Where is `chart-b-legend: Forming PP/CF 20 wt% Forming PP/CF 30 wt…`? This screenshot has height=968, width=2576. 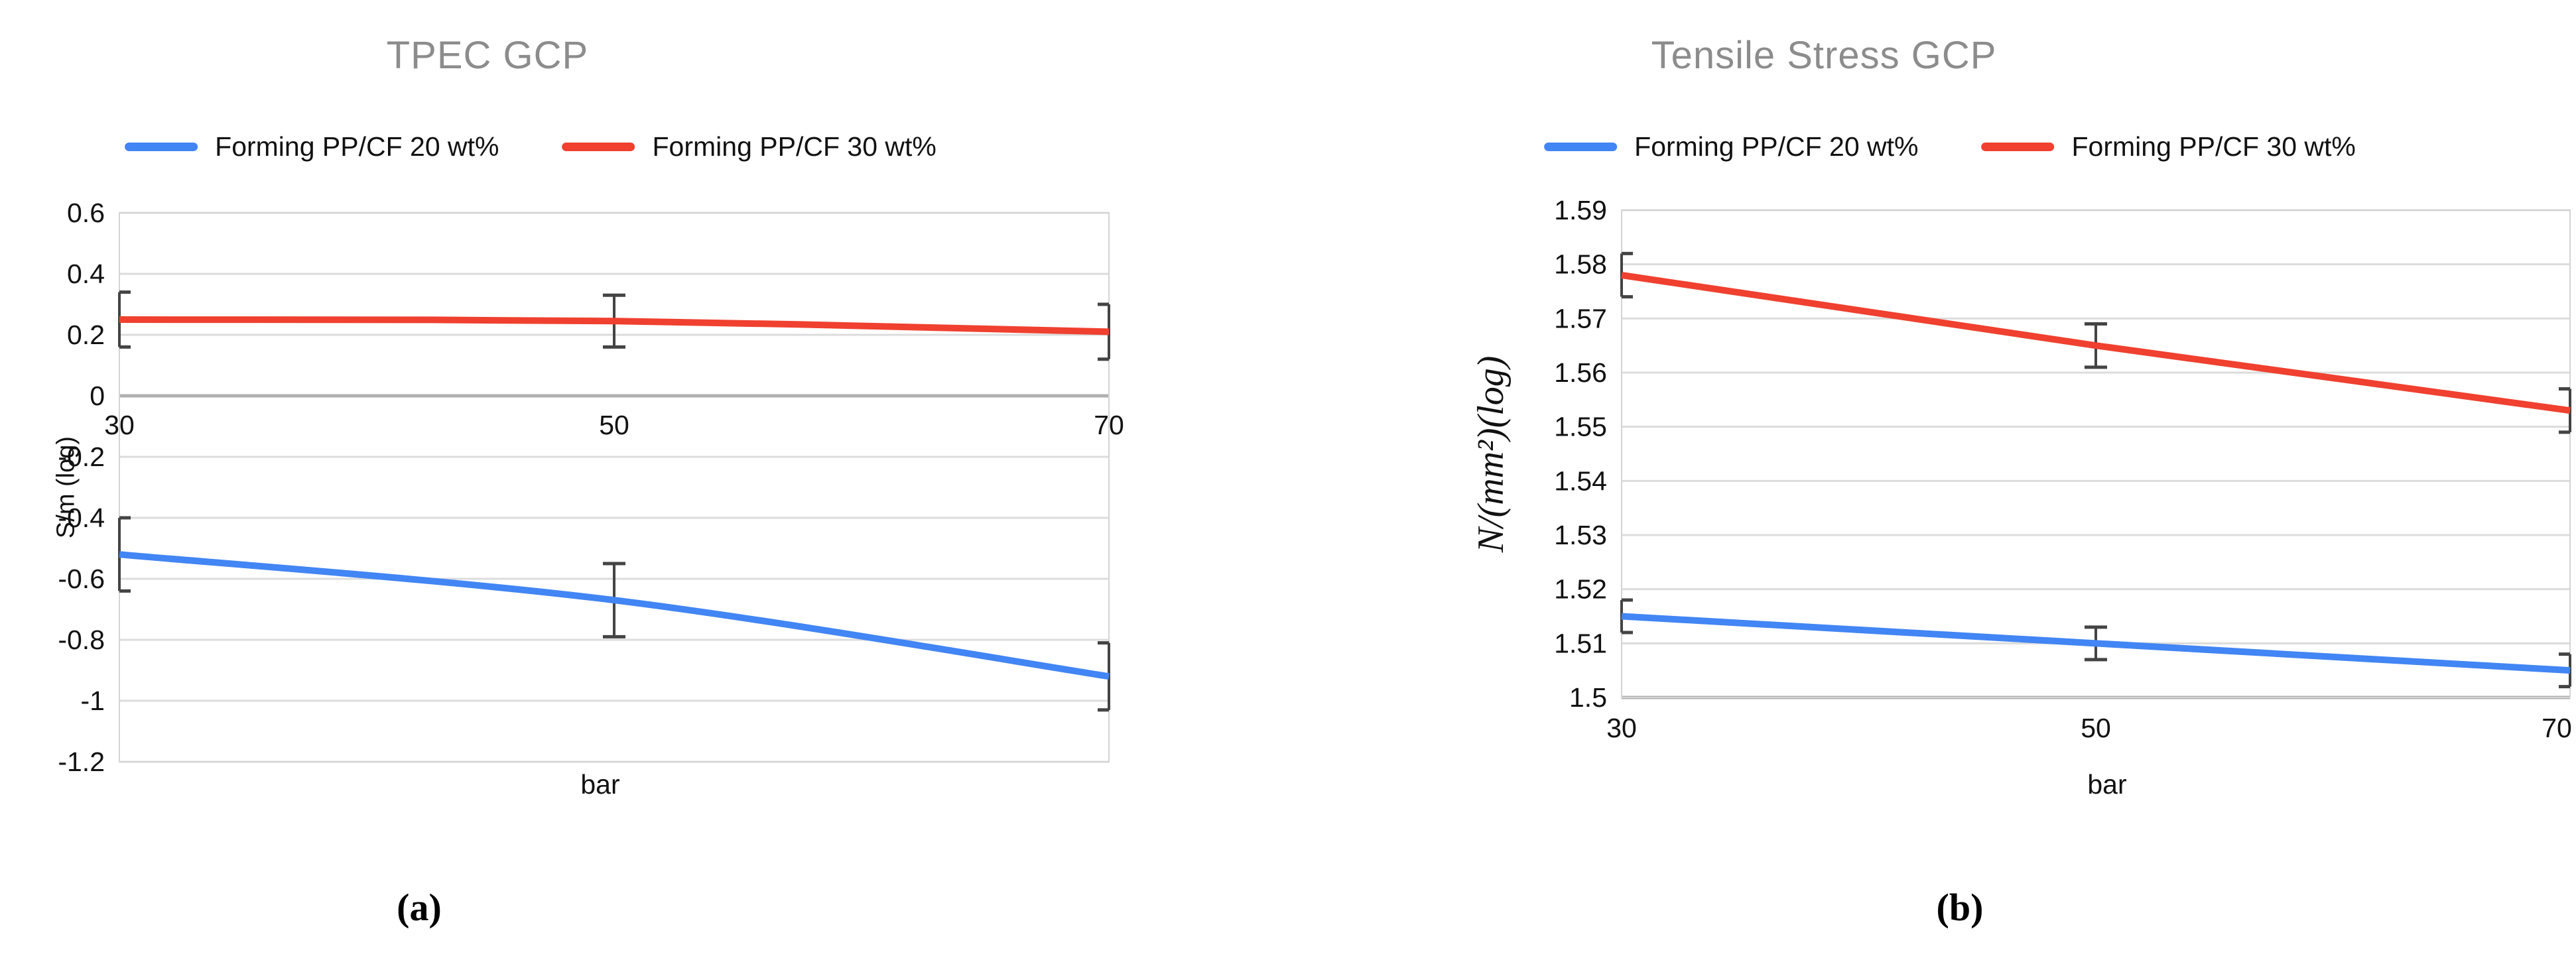
chart-b-legend: Forming PP/CF 20 wt% Forming PP/CF 30 wt… is located at coordinates (1950, 146).